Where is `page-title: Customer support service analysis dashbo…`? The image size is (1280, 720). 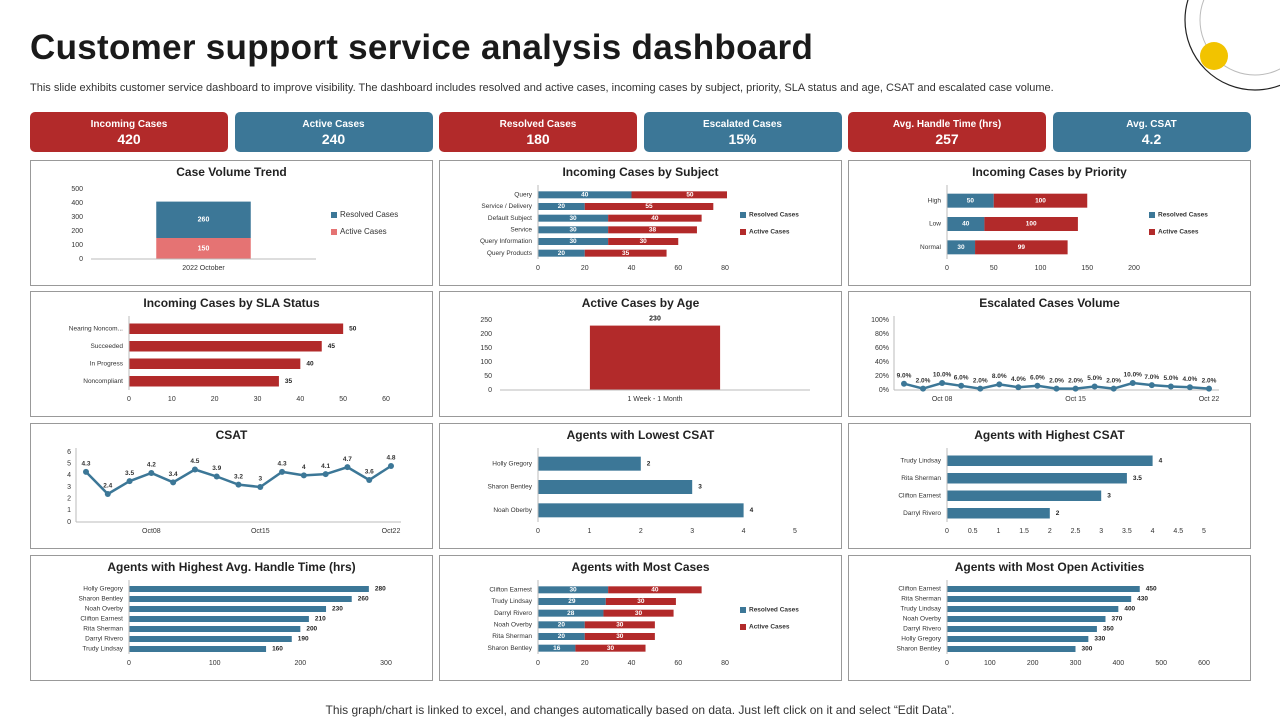 page-title: Customer support service analysis dashbo… is located at coordinates (422, 47).